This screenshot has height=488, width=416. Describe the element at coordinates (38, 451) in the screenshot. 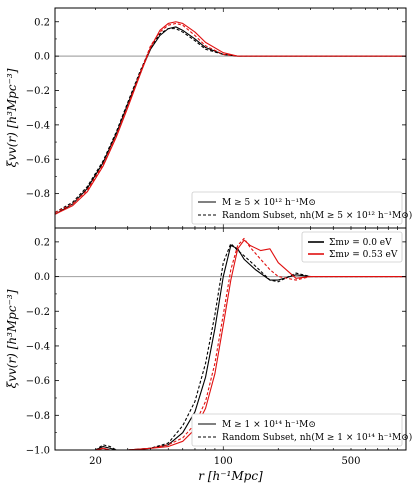

I see `y-tick-label: −1.0` at that location.